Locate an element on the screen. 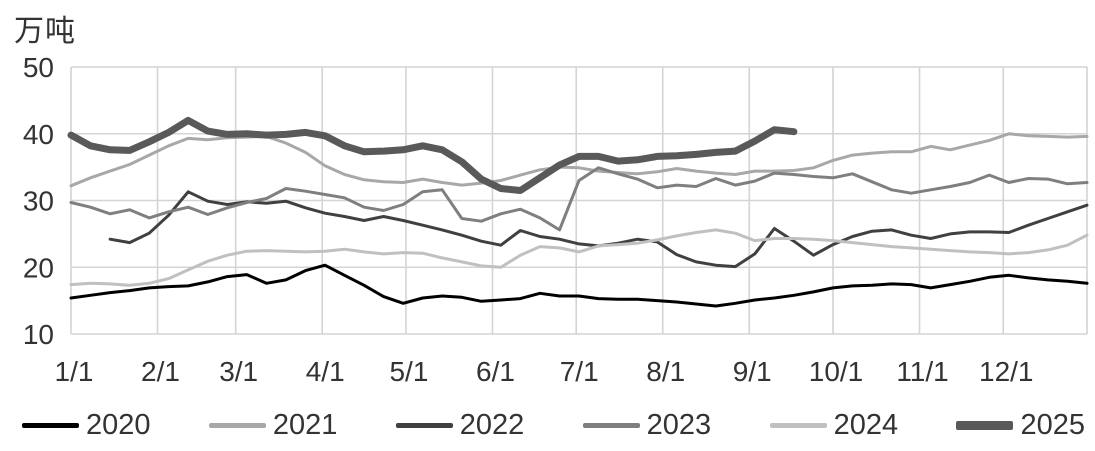  legend-item-2021: 2021 is located at coordinates (273, 425).